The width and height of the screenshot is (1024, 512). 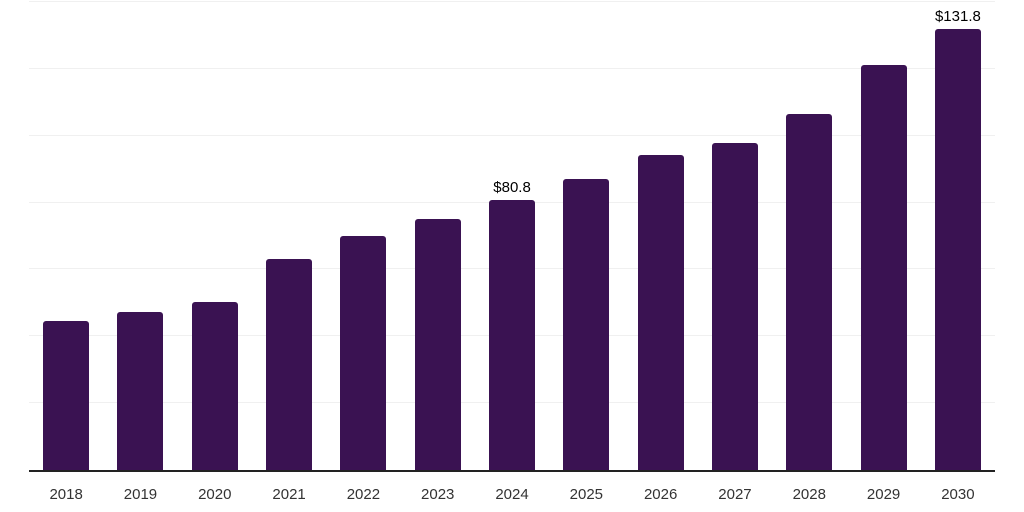 What do you see at coordinates (883, 494) in the screenshot?
I see `x-tick-label-2029: 2029` at bounding box center [883, 494].